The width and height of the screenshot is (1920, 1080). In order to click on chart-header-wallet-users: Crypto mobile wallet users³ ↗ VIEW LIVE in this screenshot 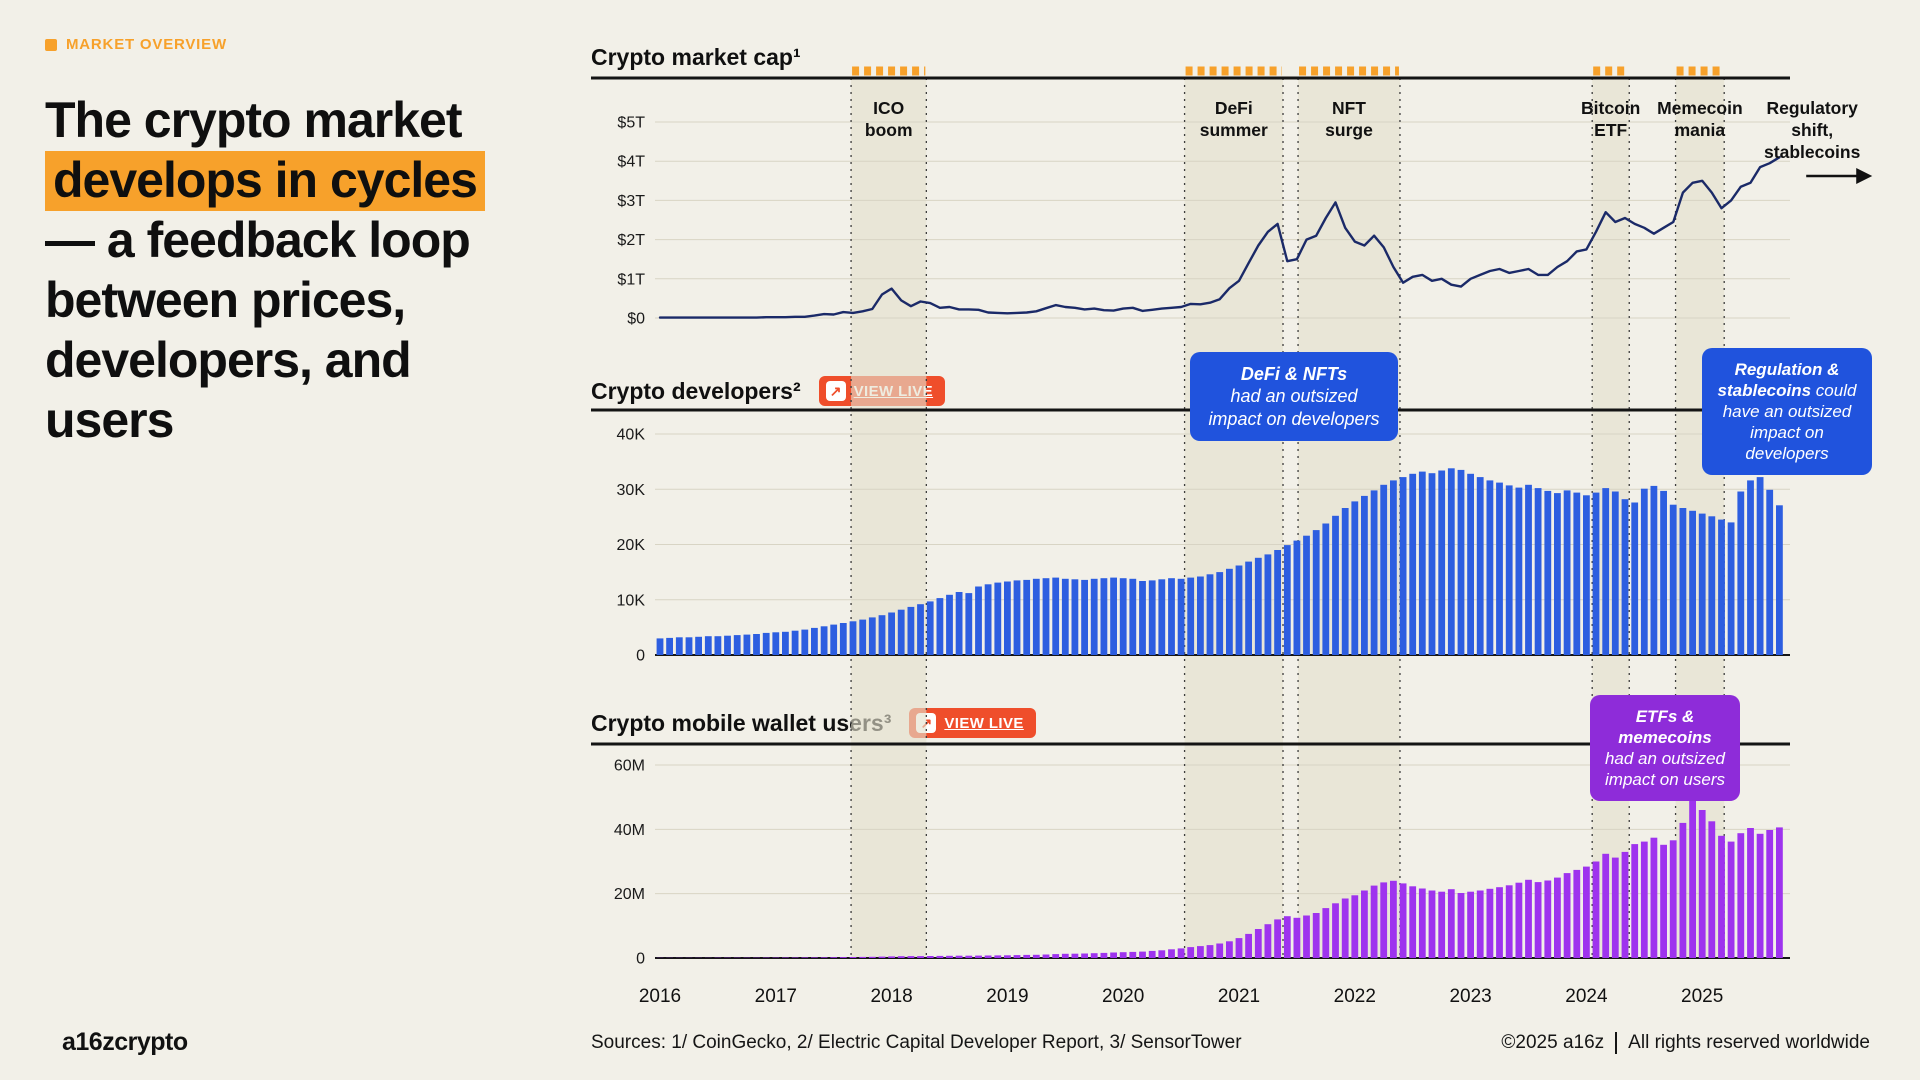, I will do `click(813, 723)`.